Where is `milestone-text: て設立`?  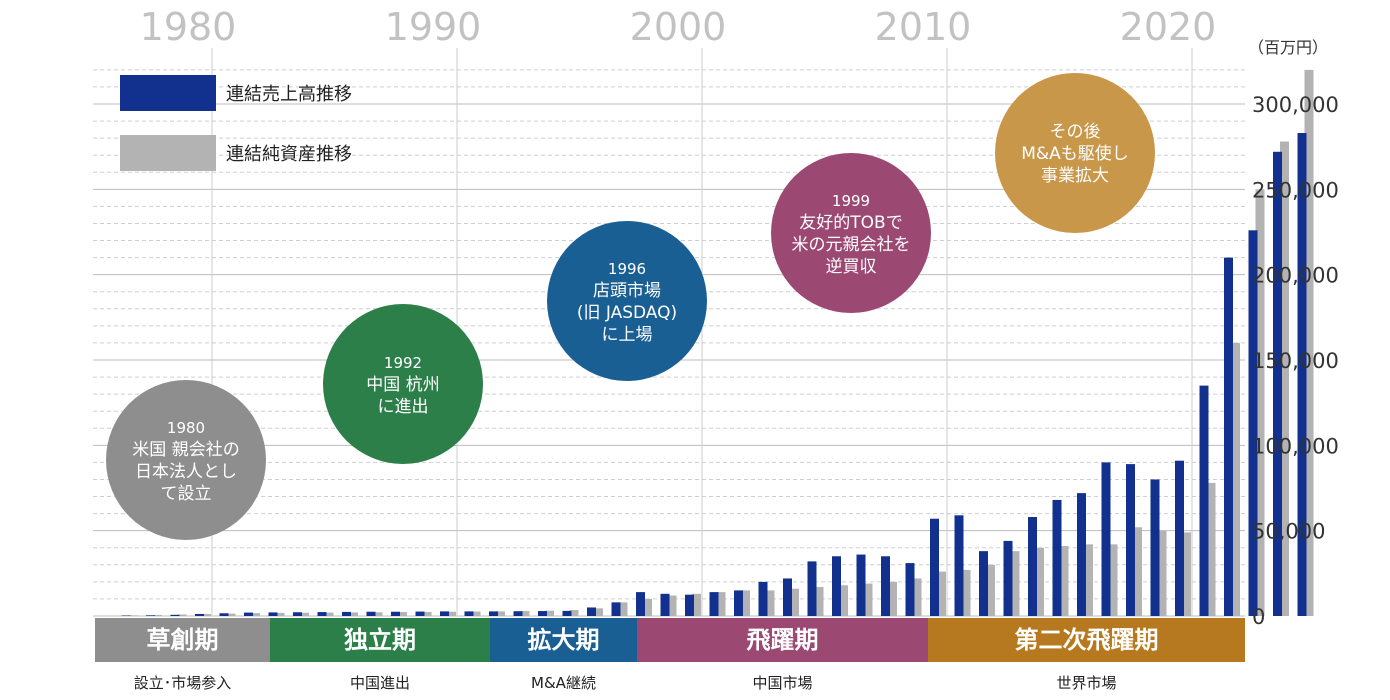 milestone-text: て設立 is located at coordinates (186, 494).